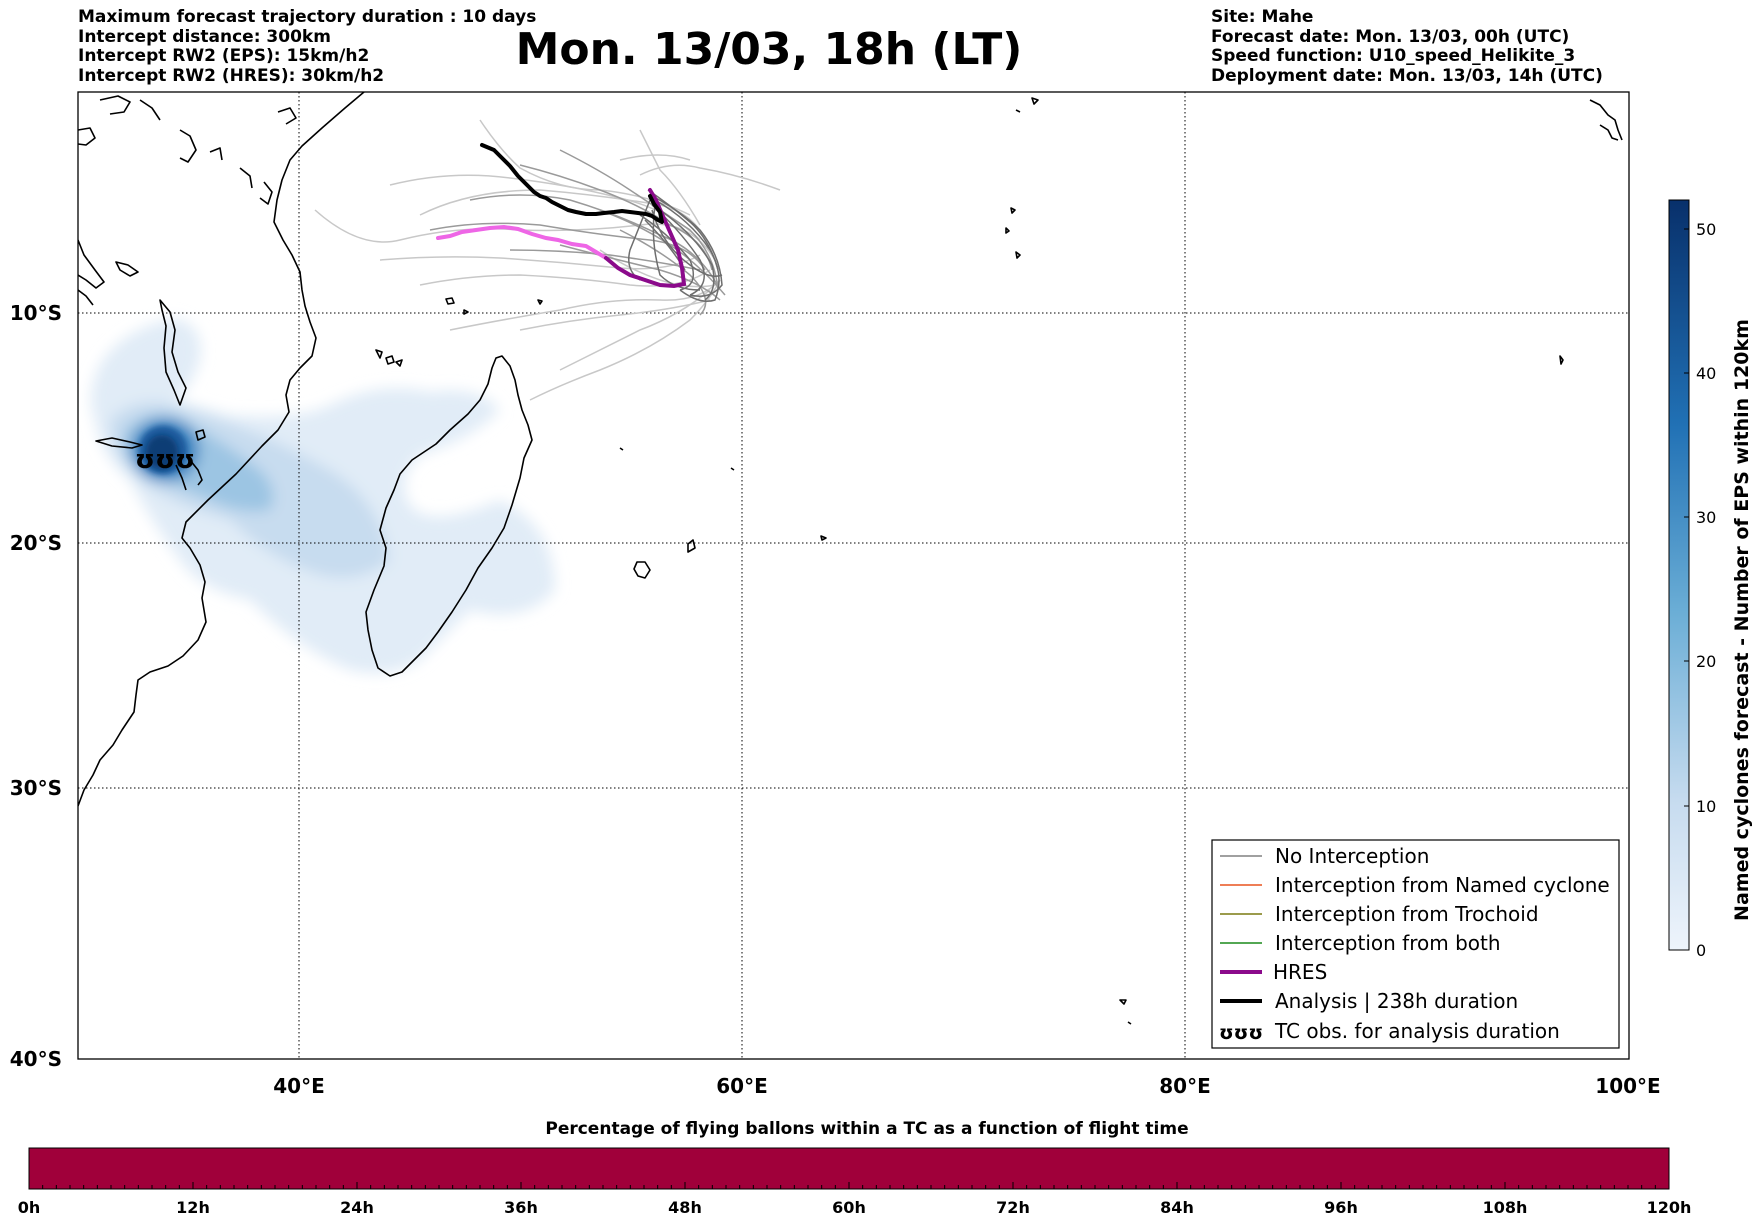 The height and width of the screenshot is (1223, 1754). Describe the element at coordinates (1352, 856) in the screenshot. I see `legend-label-no-interception: No Interception` at that location.